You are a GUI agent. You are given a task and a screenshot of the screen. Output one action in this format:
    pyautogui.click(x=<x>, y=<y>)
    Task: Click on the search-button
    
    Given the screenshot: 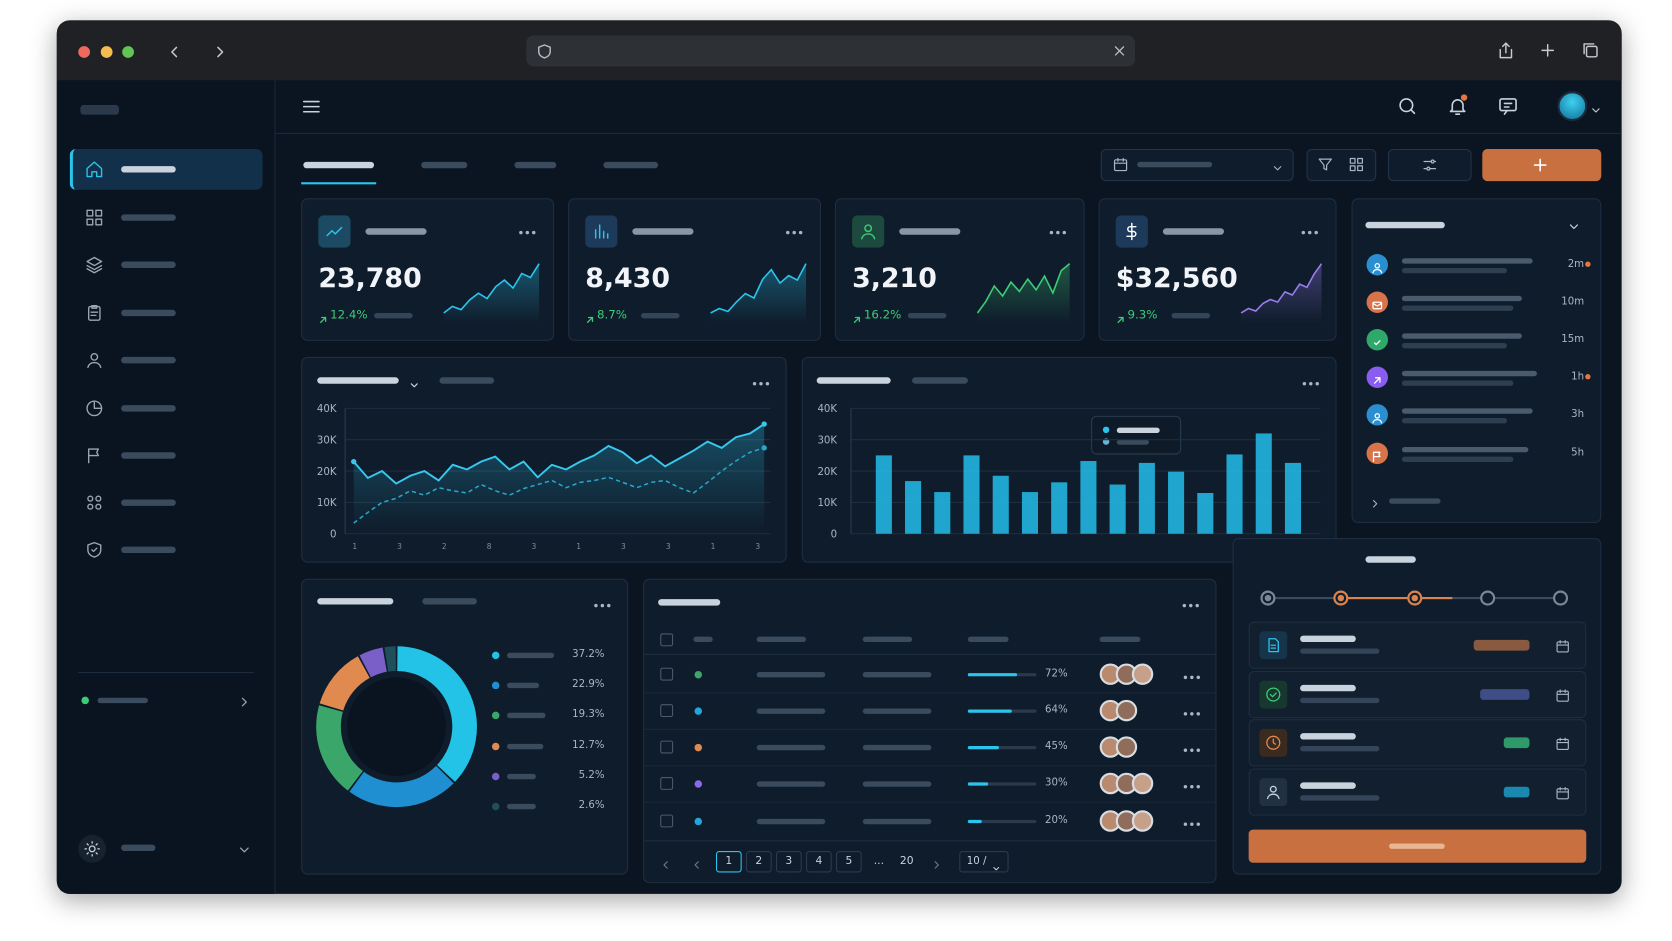 What is the action you would take?
    pyautogui.click(x=1407, y=105)
    